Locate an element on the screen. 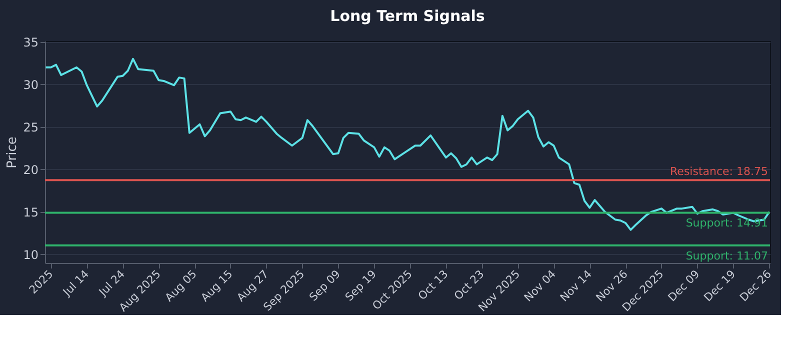 This screenshot has width=800, height=350. y-tick-label: 25 is located at coordinates (30, 127).